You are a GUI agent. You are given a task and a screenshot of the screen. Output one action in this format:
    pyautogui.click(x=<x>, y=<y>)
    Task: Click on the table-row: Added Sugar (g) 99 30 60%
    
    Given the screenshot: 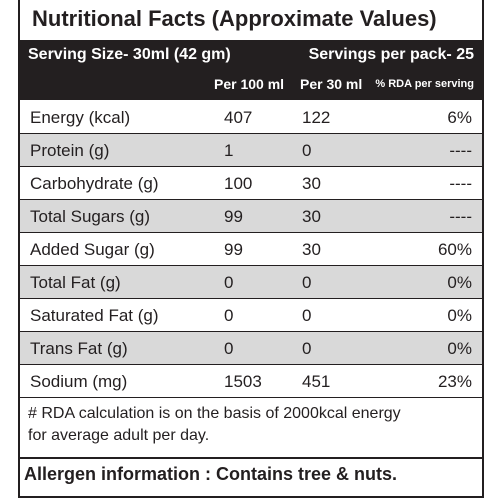 What is the action you would take?
    pyautogui.click(x=251, y=249)
    